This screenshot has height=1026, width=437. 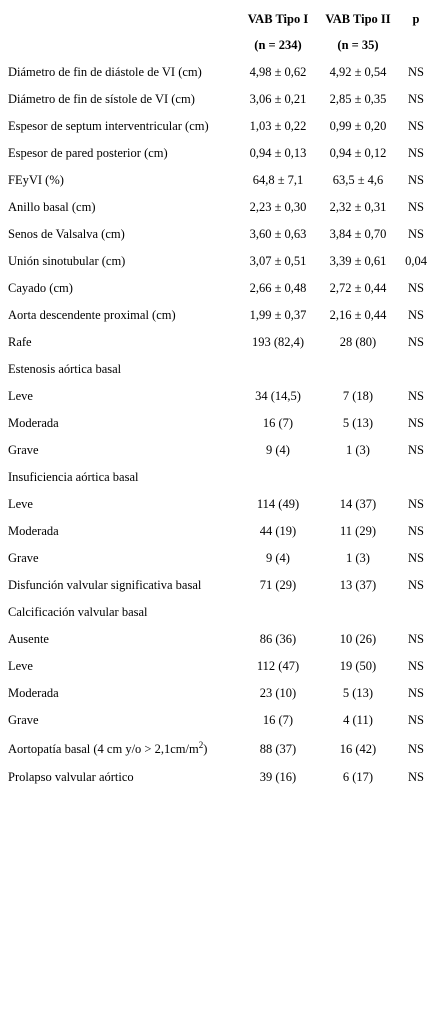 I want to click on table-row: Moderada 23 (10) 5 (13) NS, so click(x=218, y=693).